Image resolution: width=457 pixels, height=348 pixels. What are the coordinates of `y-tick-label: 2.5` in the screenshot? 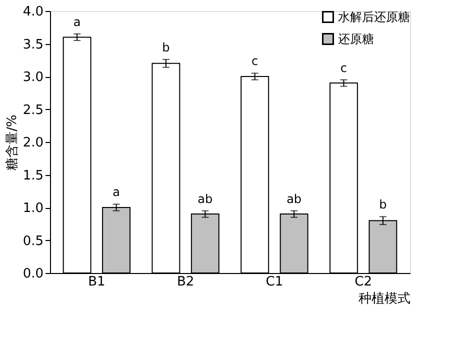 It's located at (33, 110).